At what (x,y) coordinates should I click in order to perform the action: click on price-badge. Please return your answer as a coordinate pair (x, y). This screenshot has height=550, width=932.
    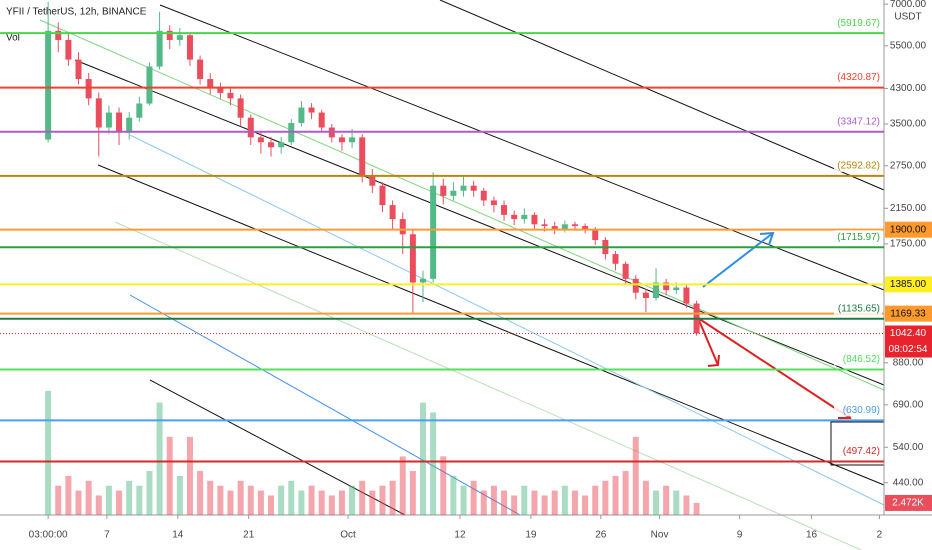
    Looking at the image, I should click on (908, 313).